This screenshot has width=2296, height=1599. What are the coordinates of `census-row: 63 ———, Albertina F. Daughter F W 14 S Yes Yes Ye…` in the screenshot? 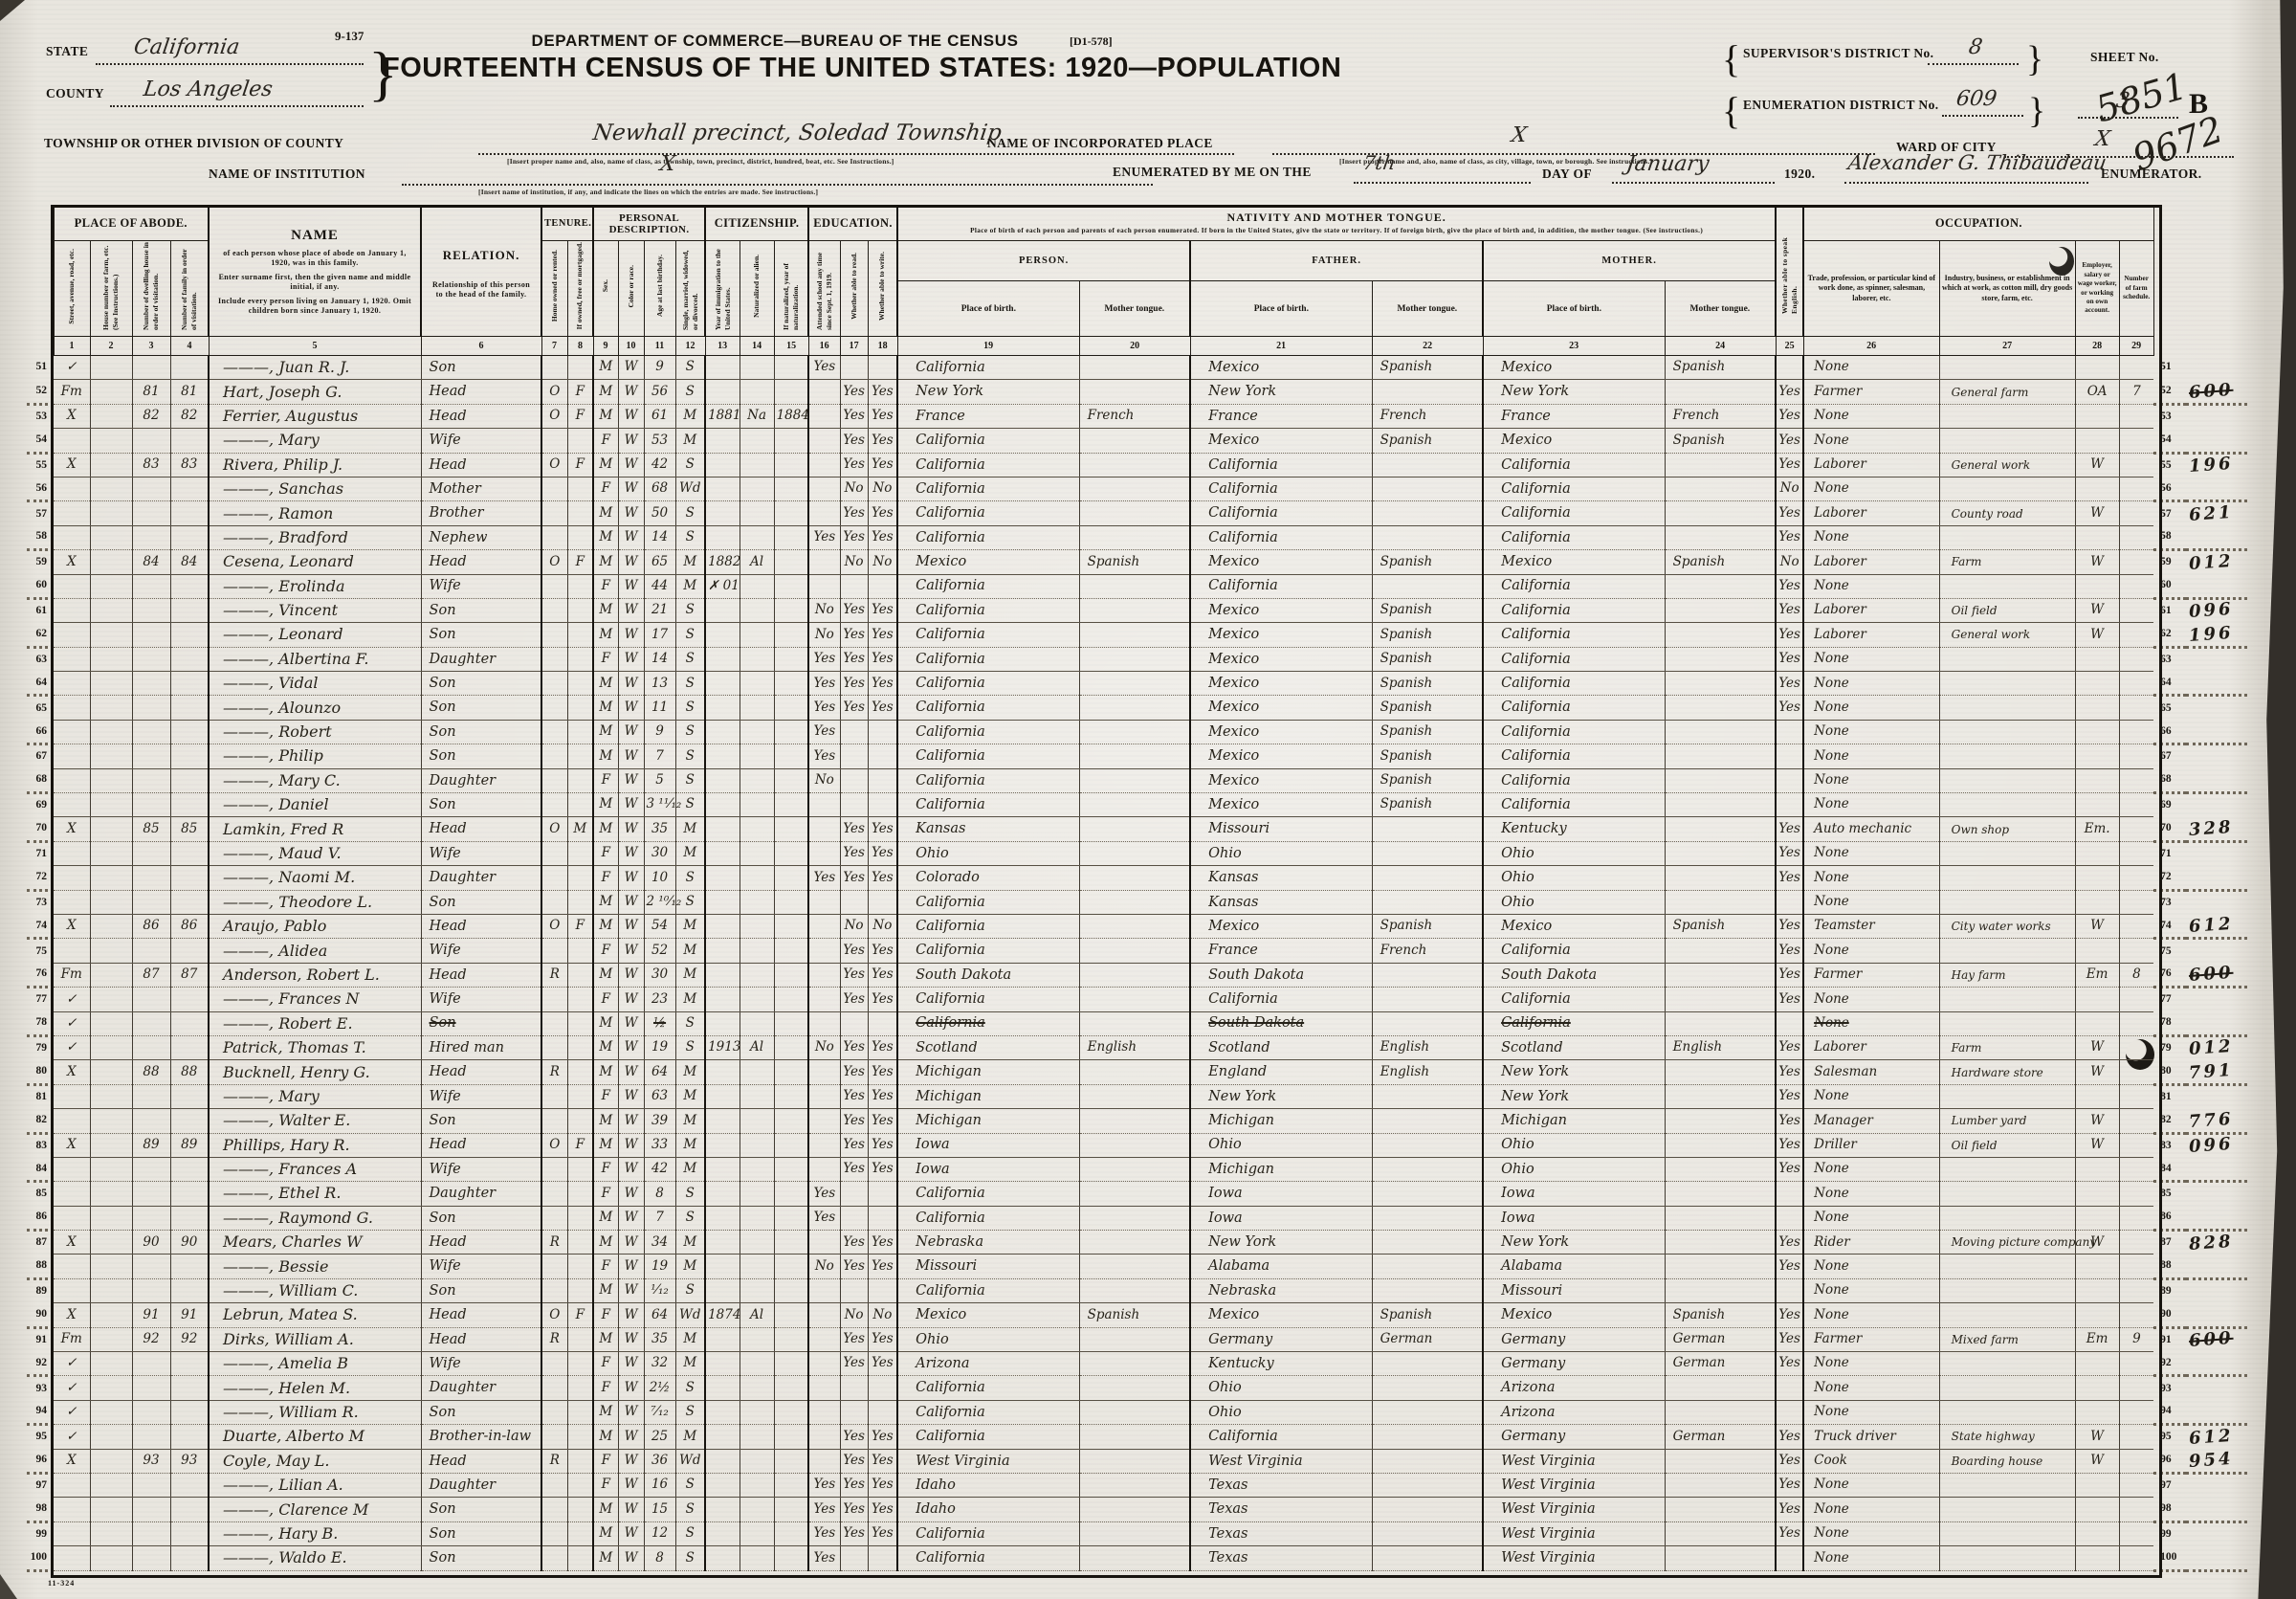 It's located at (1137, 660).